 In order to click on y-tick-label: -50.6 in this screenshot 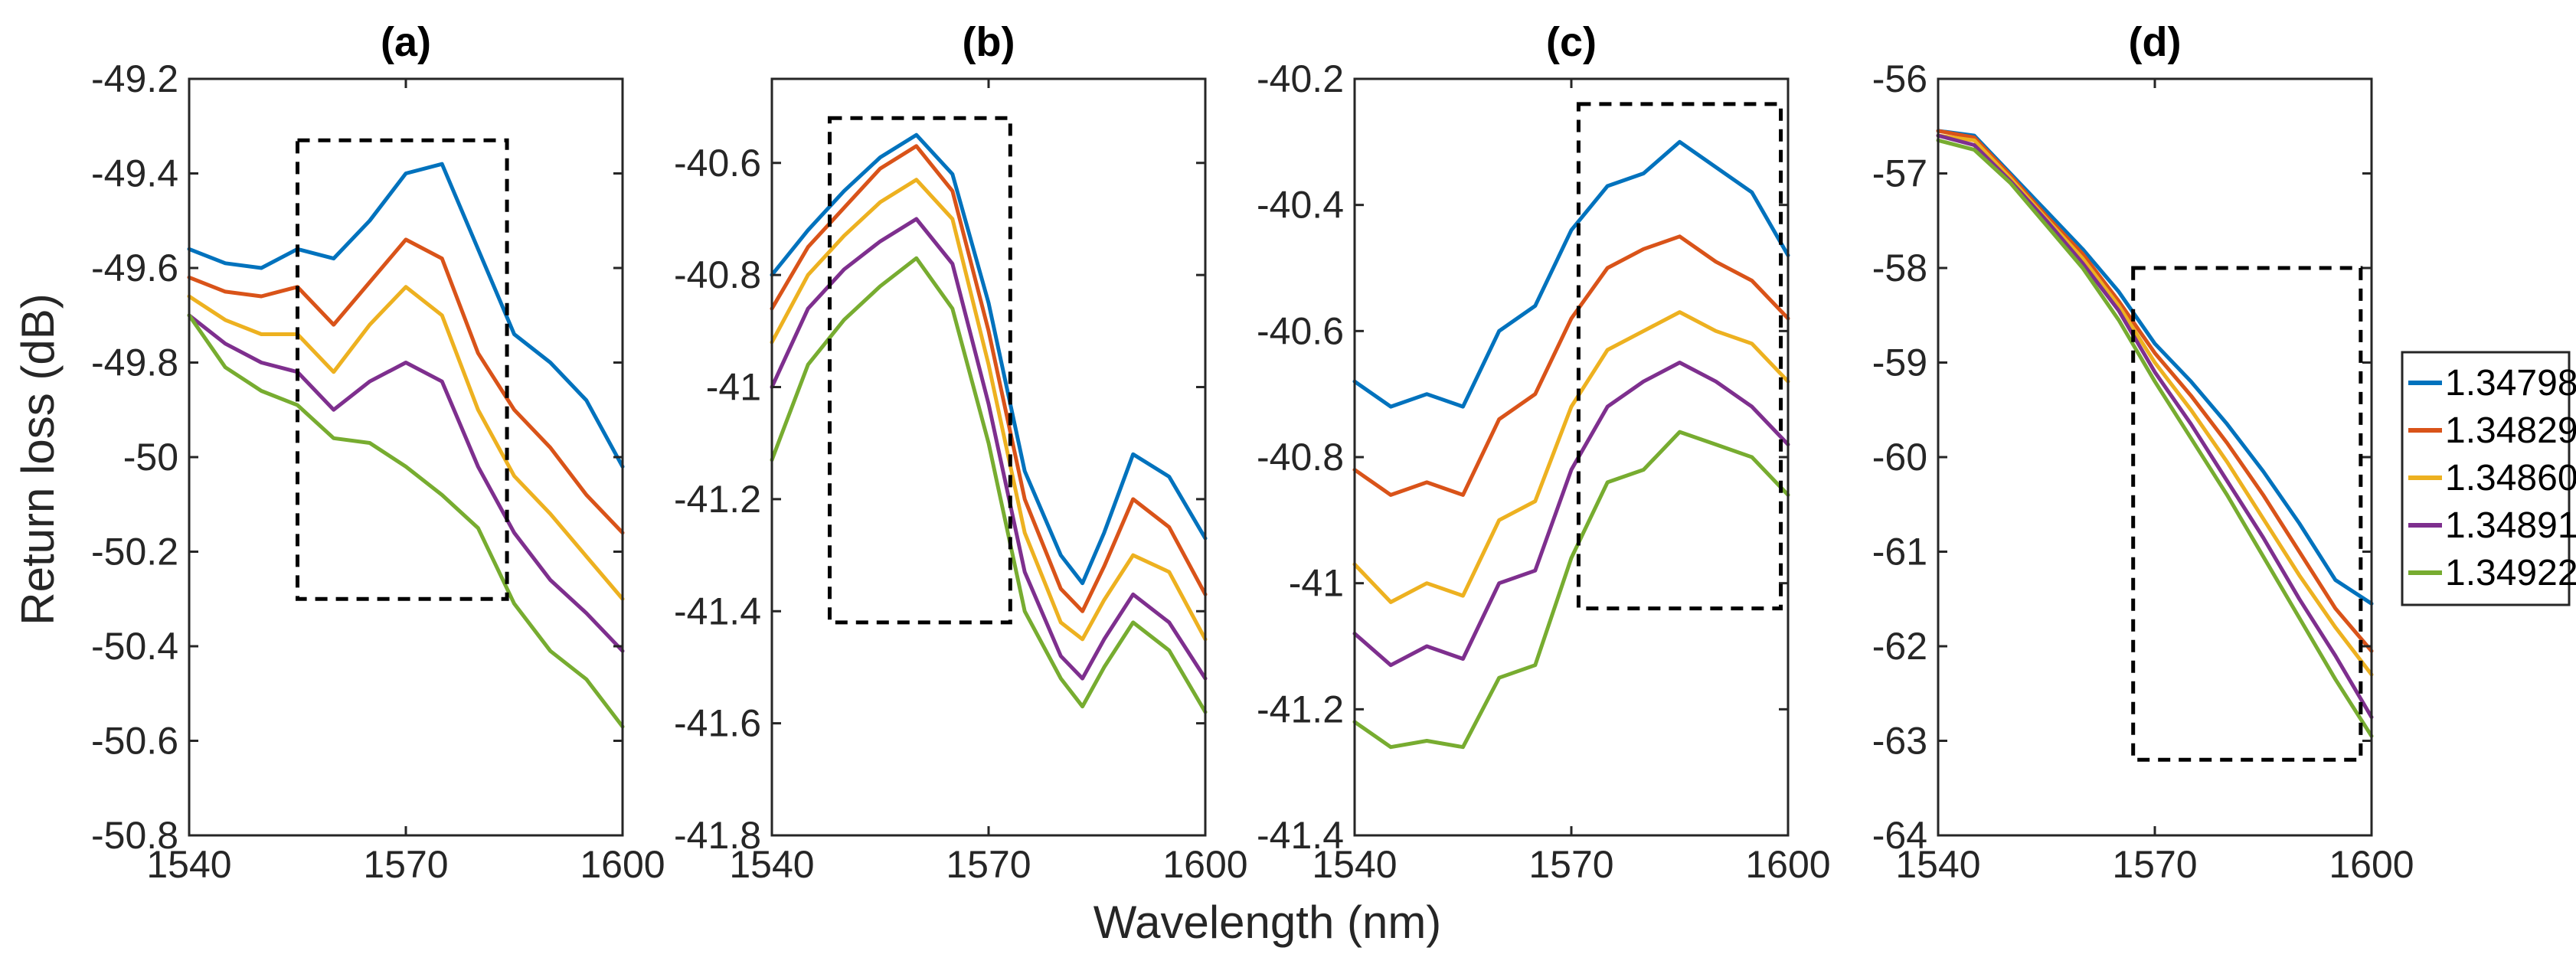, I will do `click(134, 741)`.